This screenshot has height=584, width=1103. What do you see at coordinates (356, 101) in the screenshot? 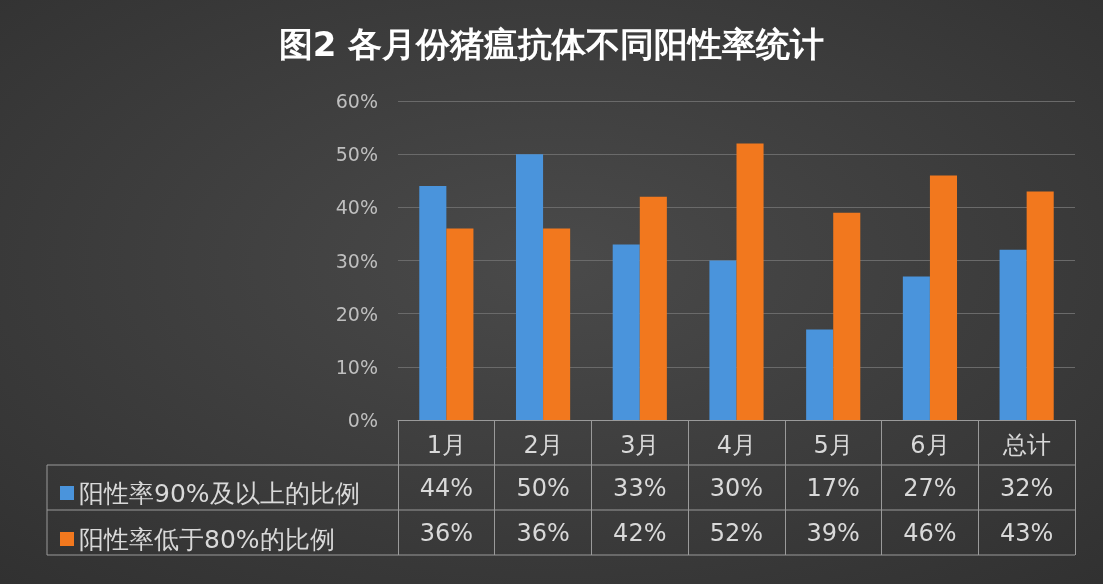
I see `y-tick-label: 60%` at bounding box center [356, 101].